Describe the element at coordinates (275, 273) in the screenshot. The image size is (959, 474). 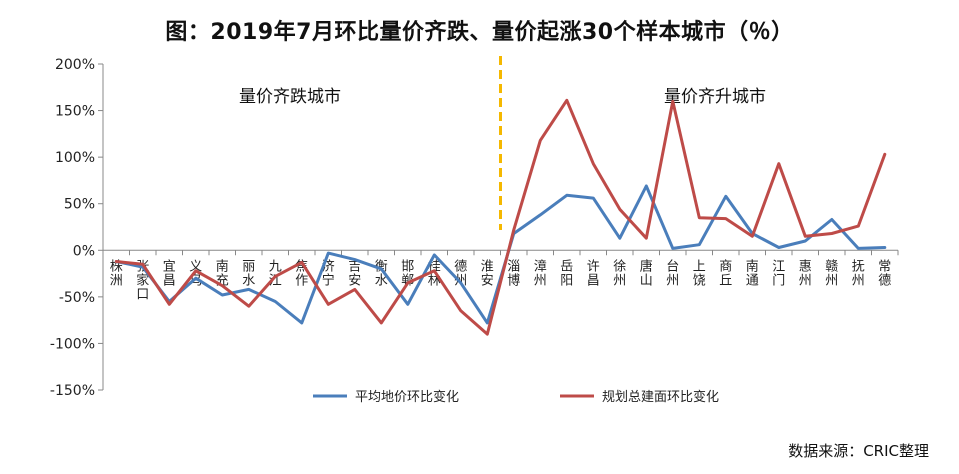
I see `x-tick-label: 九江` at that location.